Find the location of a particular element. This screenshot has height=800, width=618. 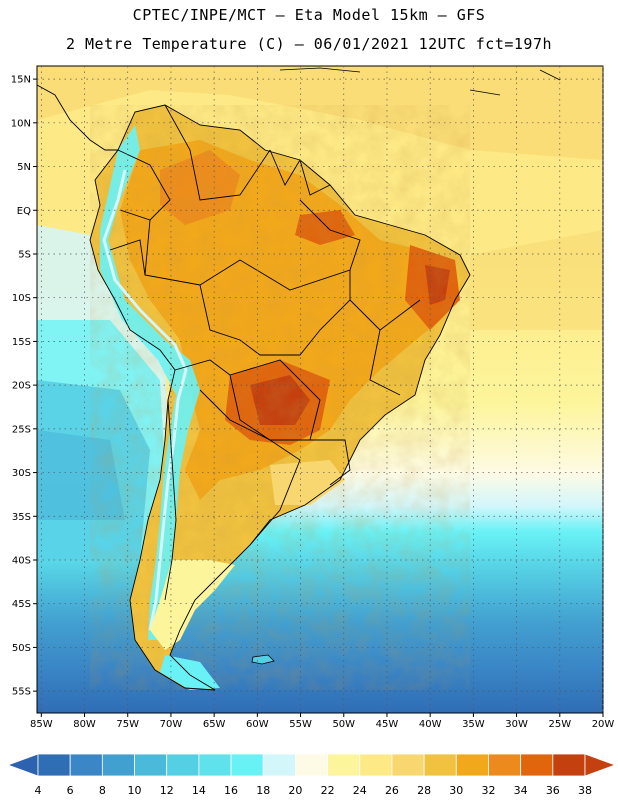

colorbar-label: 10 is located at coordinates (135, 790).